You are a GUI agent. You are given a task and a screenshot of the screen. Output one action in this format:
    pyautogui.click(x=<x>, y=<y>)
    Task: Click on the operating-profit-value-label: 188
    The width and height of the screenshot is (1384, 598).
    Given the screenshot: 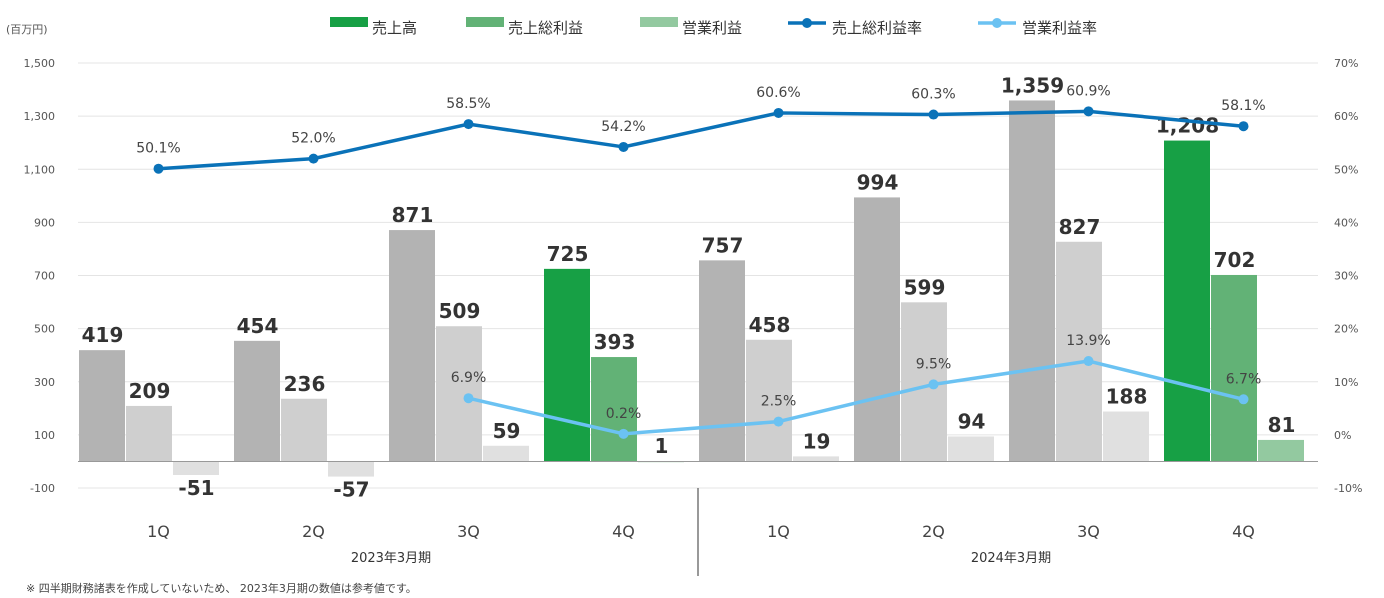 What is the action you would take?
    pyautogui.click(x=1127, y=397)
    